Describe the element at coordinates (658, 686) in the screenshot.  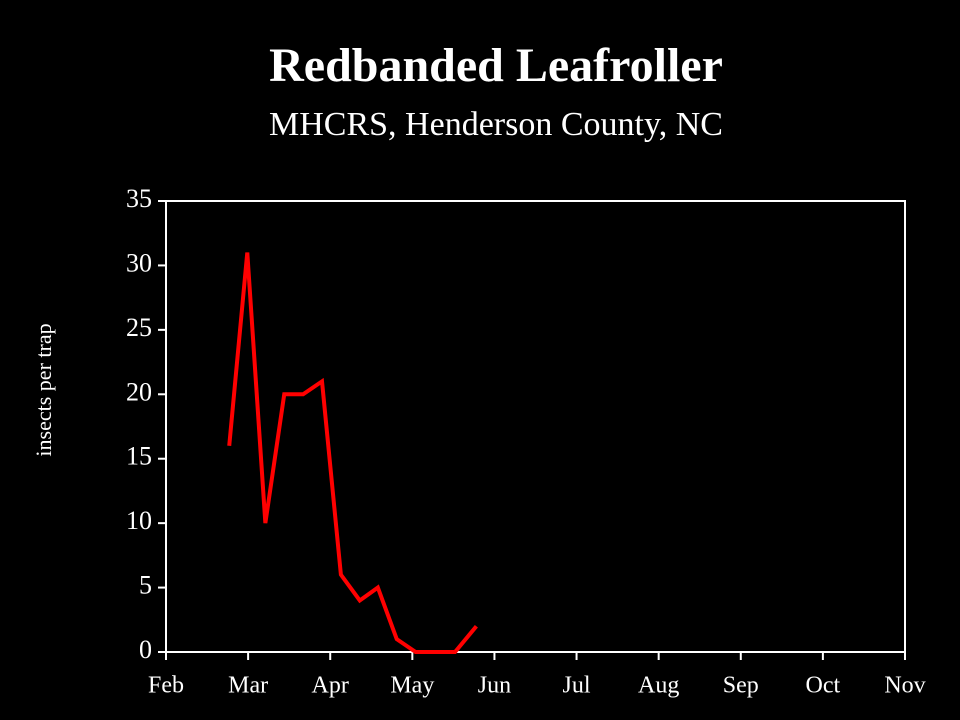
I see `x-tick-label: Aug` at that location.